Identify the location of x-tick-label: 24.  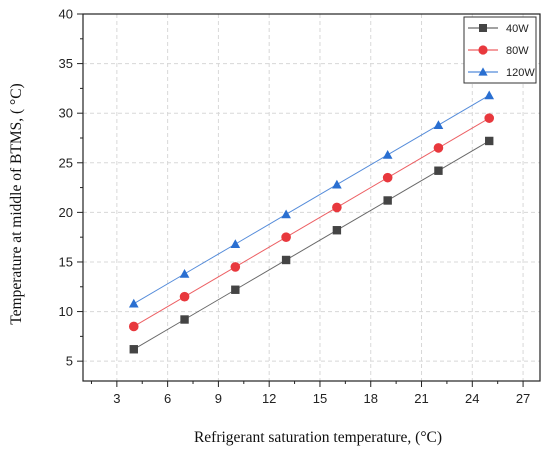
(472, 398).